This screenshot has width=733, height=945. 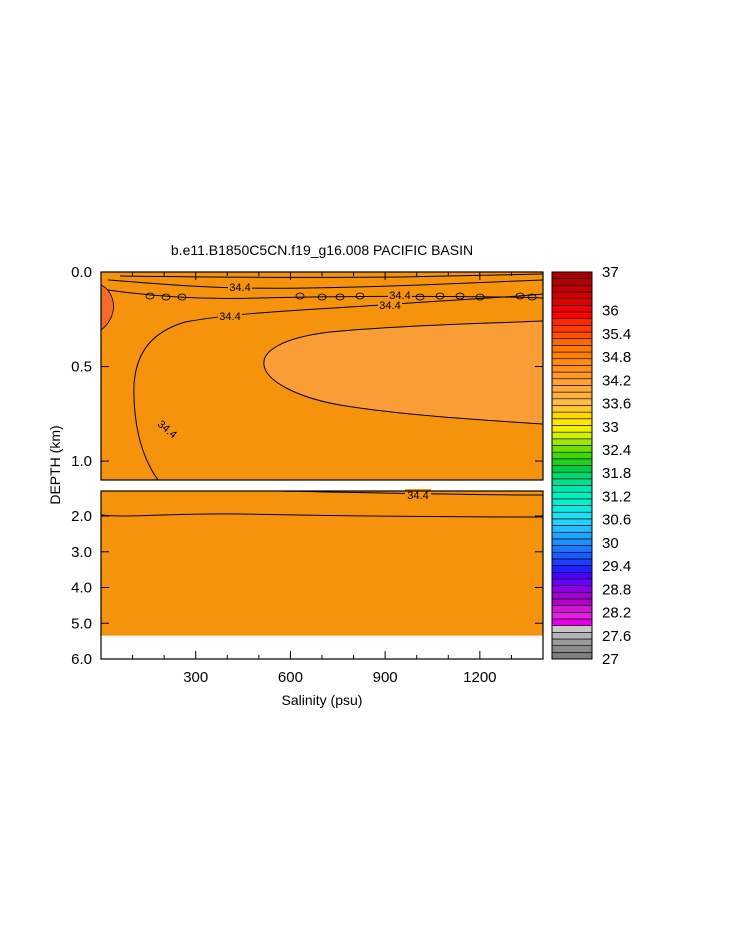 I want to click on high-salinity-patch, so click(x=107, y=307).